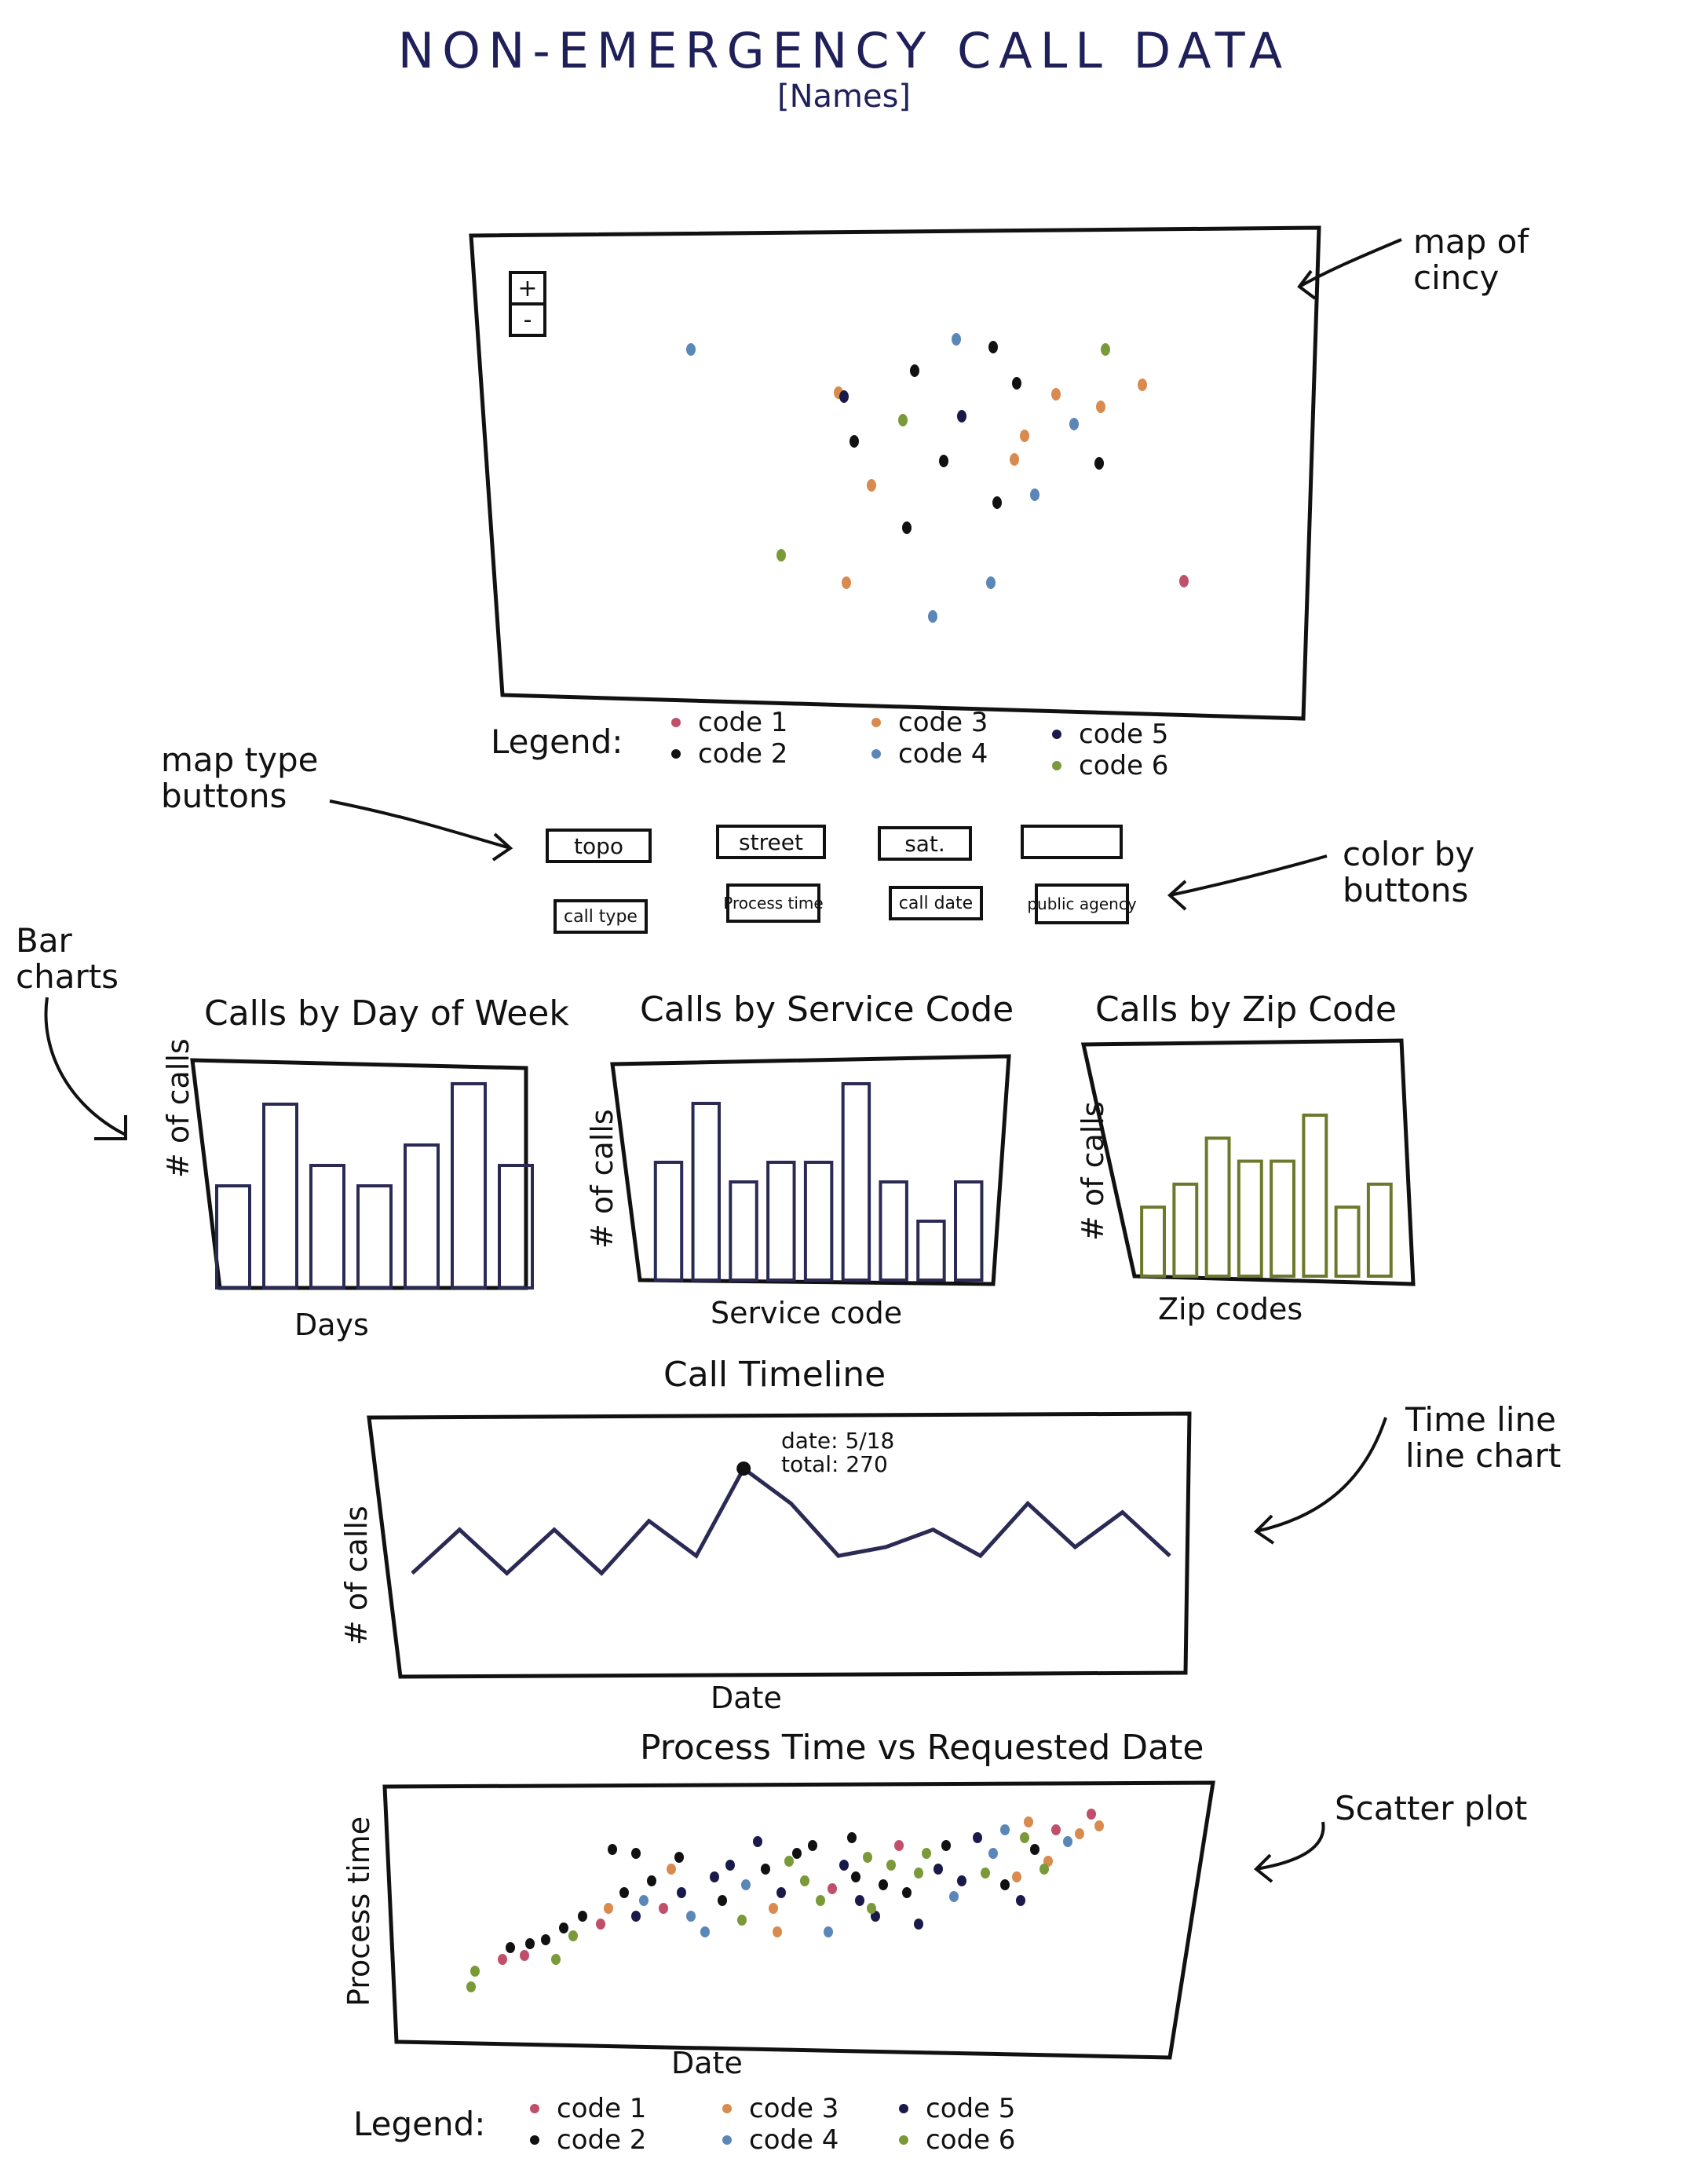 The width and height of the screenshot is (1688, 2184). I want to click on map-type-sat-button: sat., so click(925, 843).